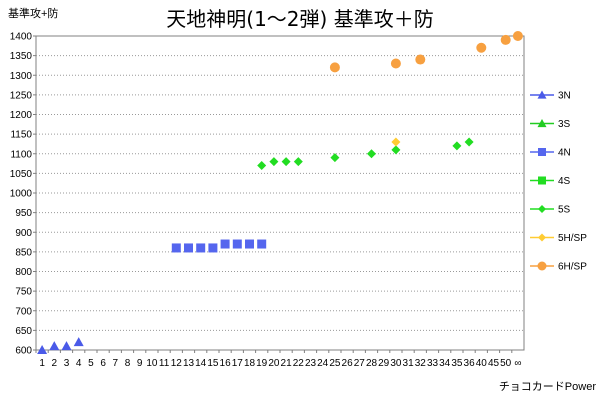  Describe the element at coordinates (550, 210) in the screenshot. I see `legend-item: 5S` at that location.